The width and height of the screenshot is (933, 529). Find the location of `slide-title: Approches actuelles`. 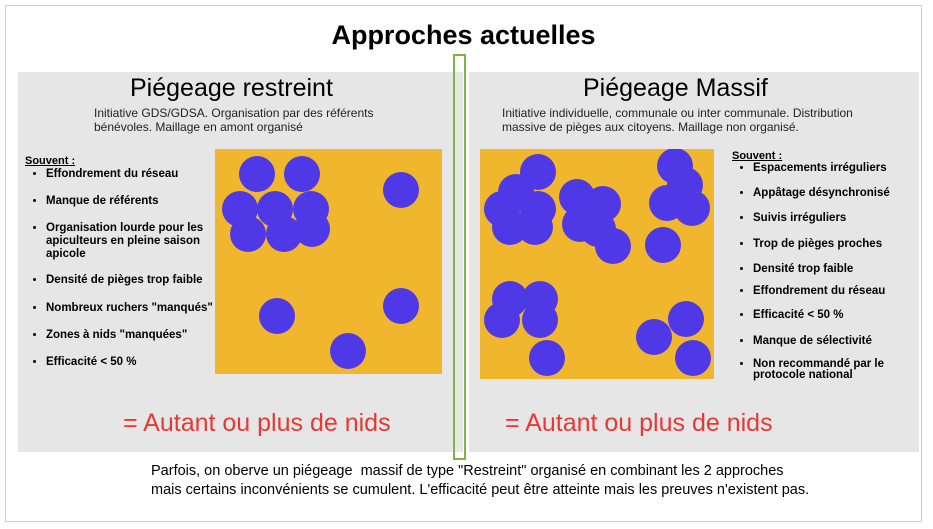

slide-title: Approches actuelles is located at coordinates (463, 35).